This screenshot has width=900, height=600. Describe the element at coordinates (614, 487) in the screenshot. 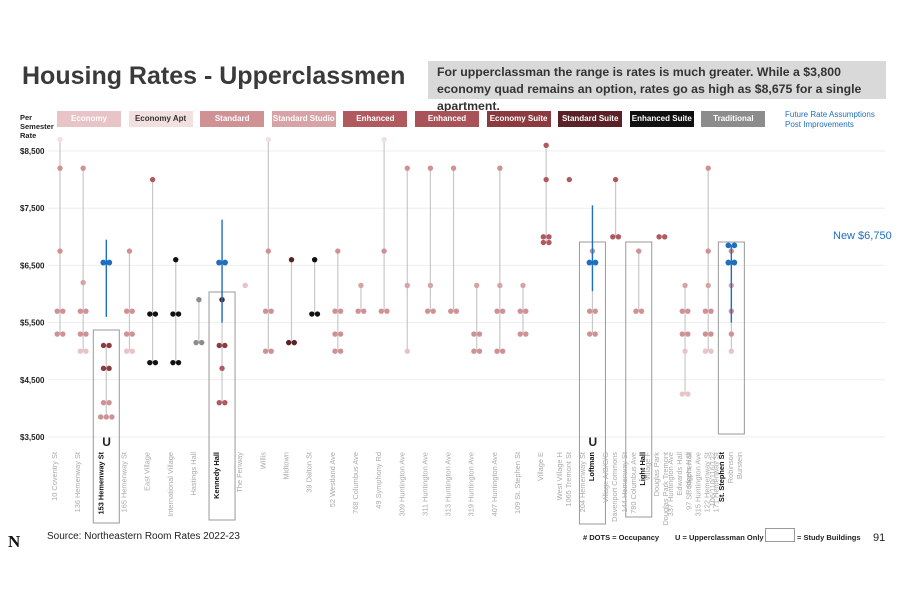

I see `building-label: Davenport Commons` at that location.